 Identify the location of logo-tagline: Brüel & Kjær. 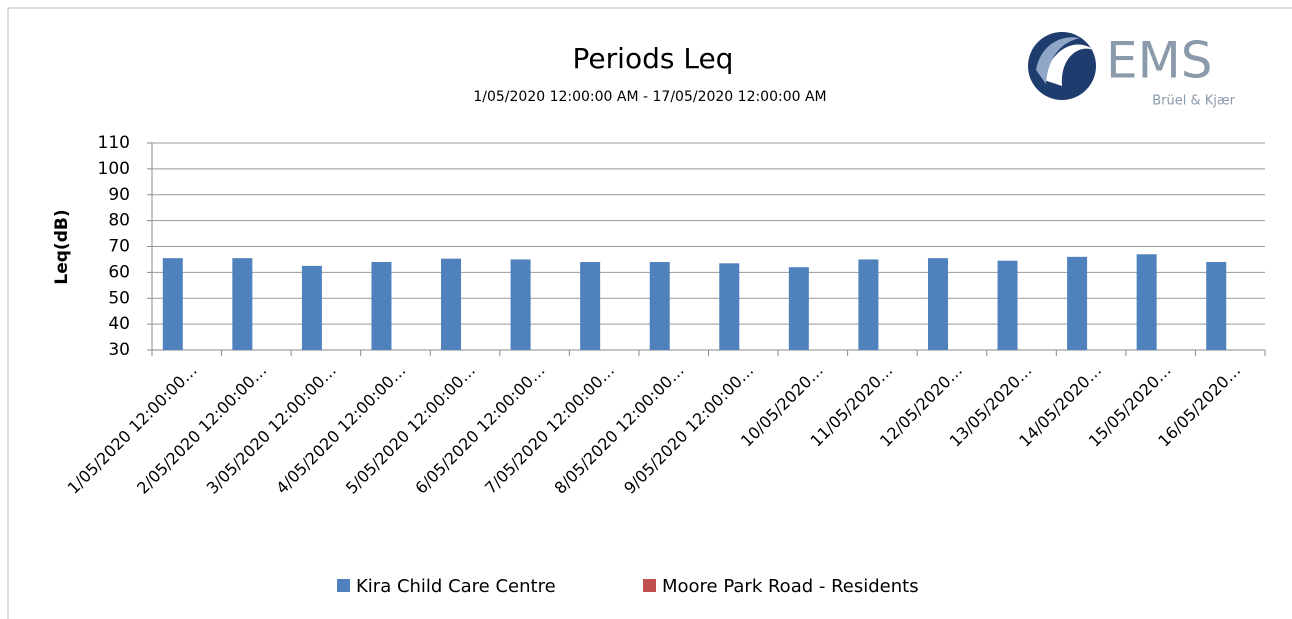
(1193, 101).